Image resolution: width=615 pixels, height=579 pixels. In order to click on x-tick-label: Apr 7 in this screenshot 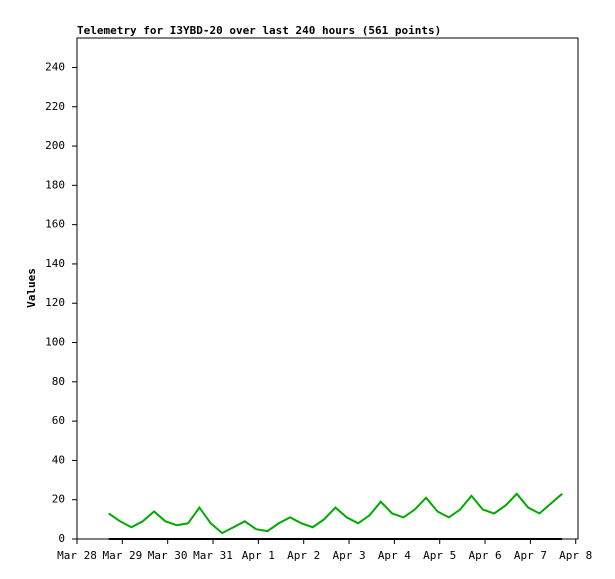, I will do `click(530, 555)`.